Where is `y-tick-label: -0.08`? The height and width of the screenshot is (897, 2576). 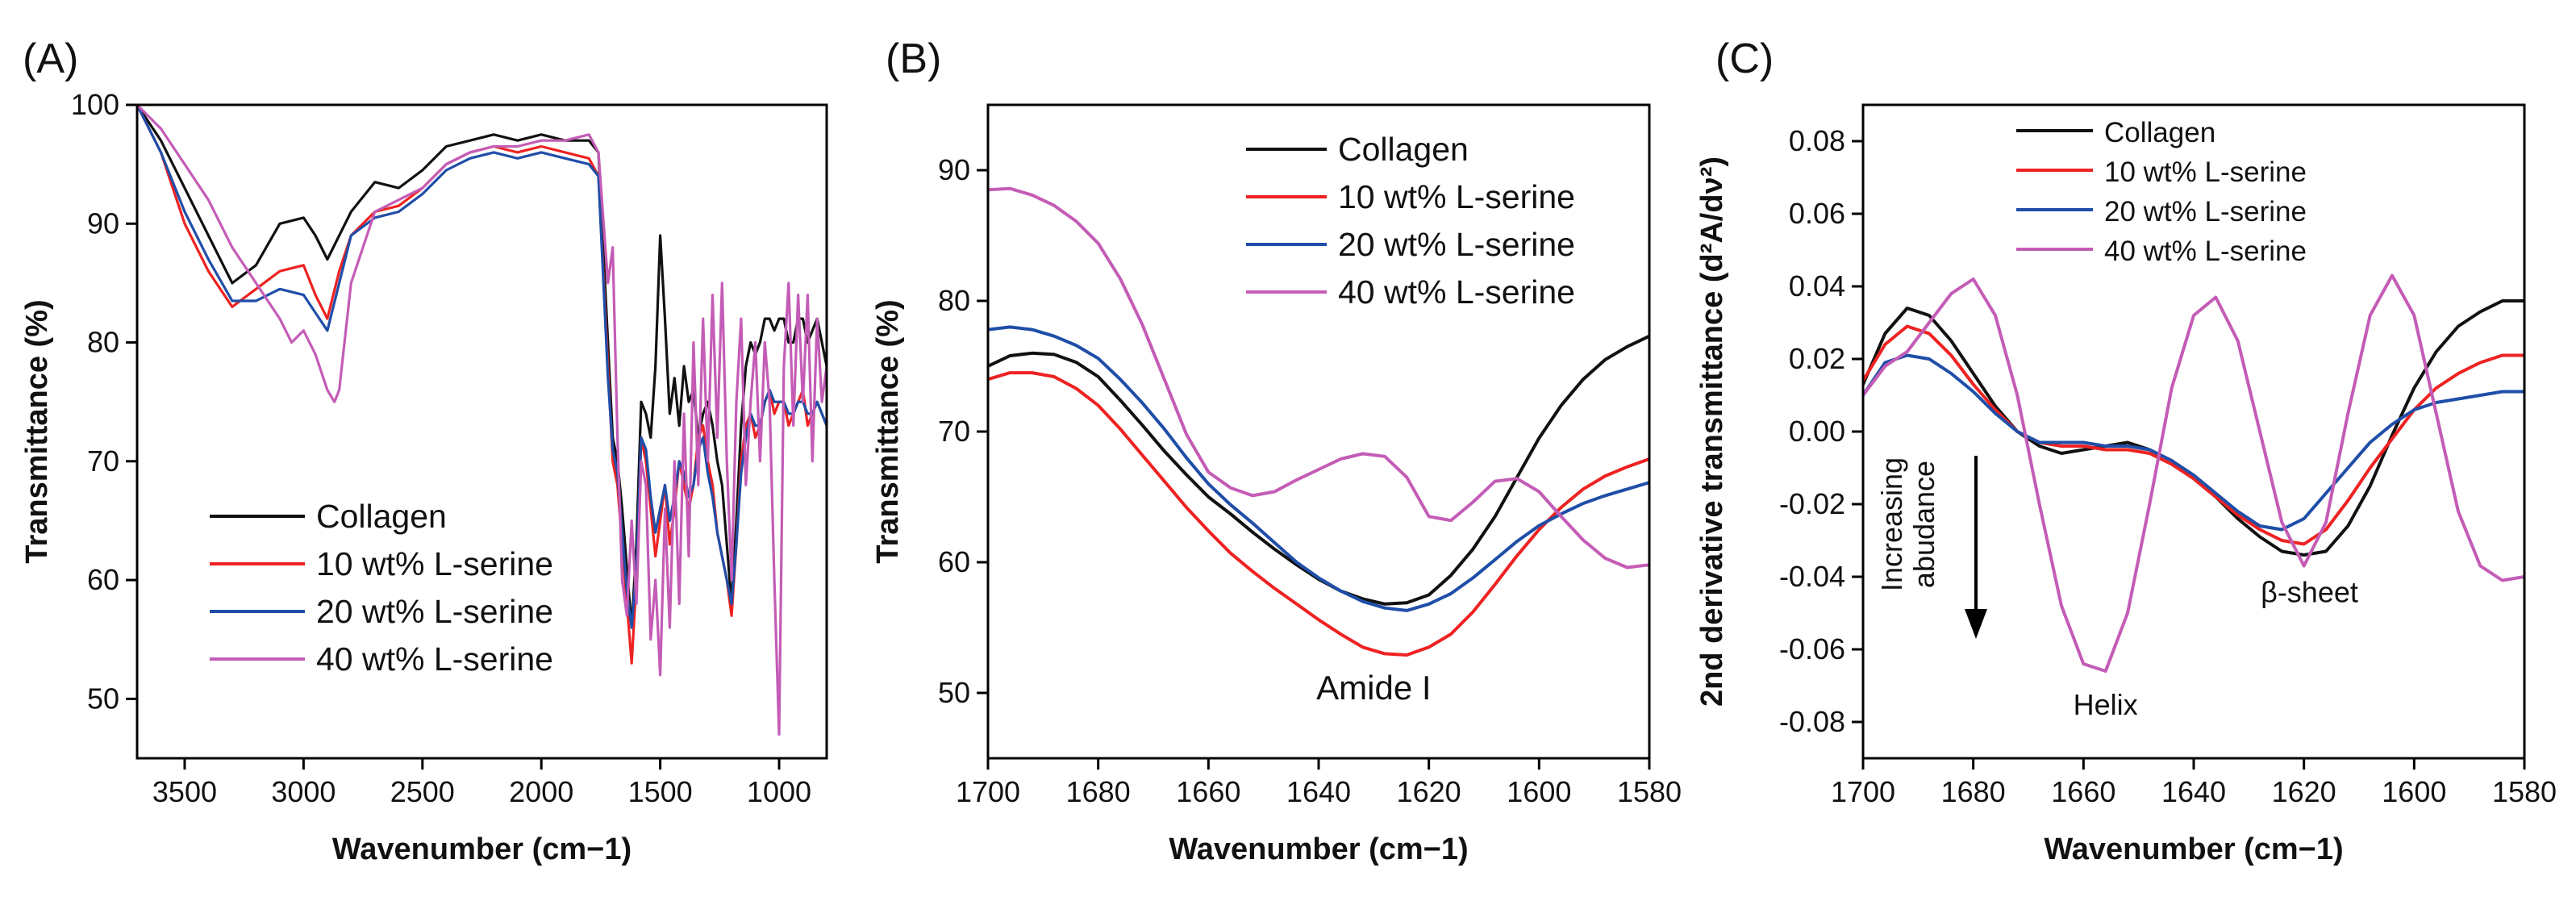
y-tick-label: -0.08 is located at coordinates (1812, 721).